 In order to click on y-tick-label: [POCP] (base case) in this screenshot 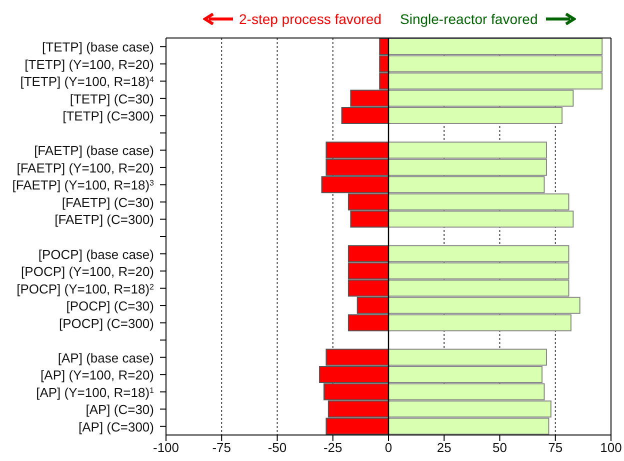, I will do `click(96, 254)`.